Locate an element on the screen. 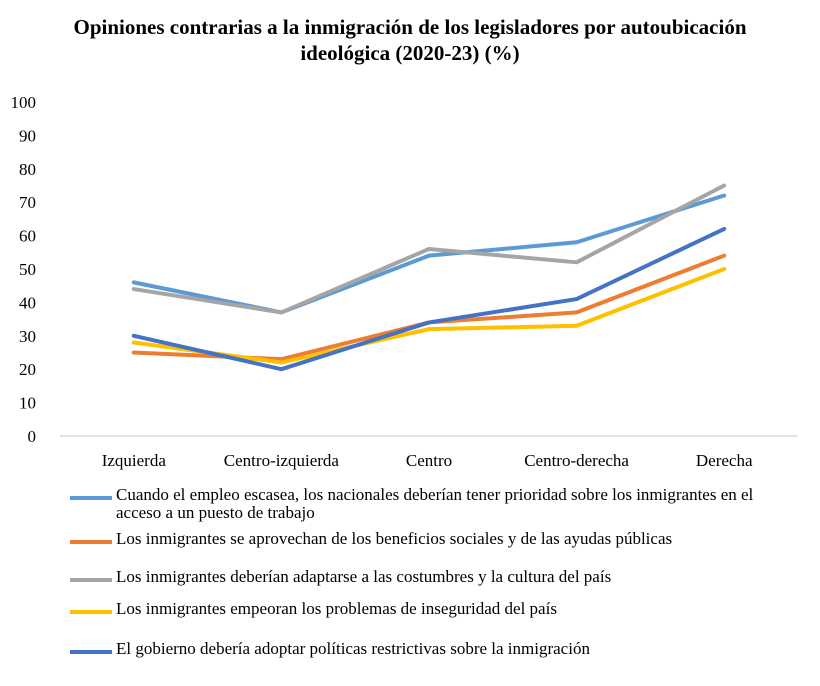  y-tick-label: 0 is located at coordinates (32, 436).